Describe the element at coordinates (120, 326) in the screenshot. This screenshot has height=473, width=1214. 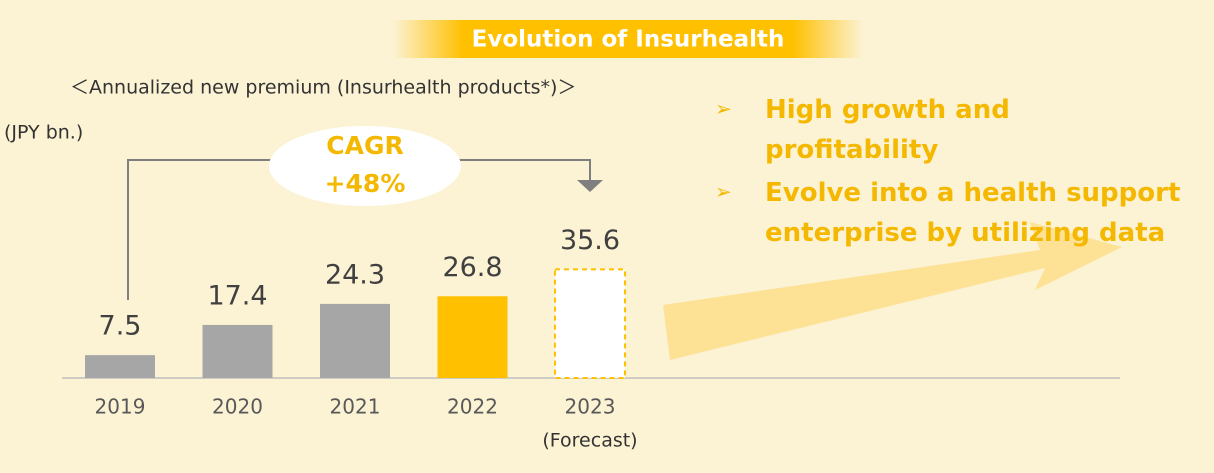
I see `value-label: 7.5` at that location.